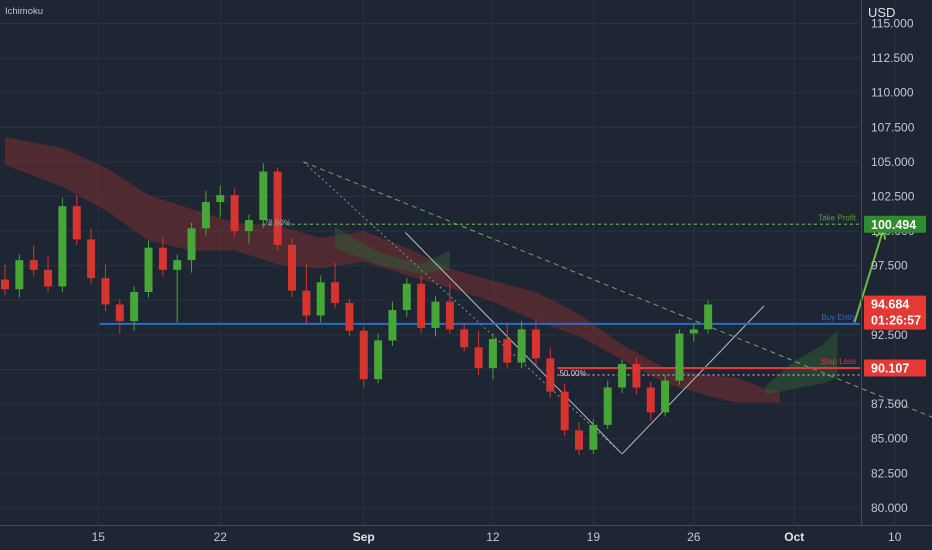  Describe the element at coordinates (890, 369) in the screenshot. I see `price-tag-label: 90.107` at that location.